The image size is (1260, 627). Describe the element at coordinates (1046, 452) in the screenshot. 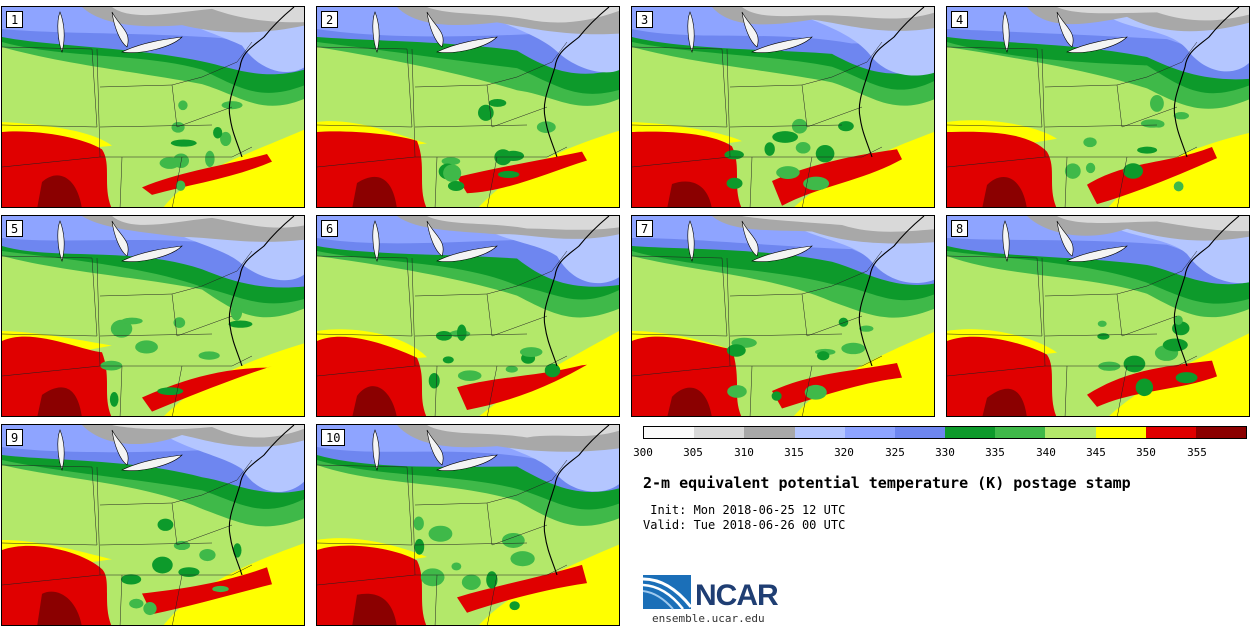

I see `colorbar-tick-label: 340` at that location.